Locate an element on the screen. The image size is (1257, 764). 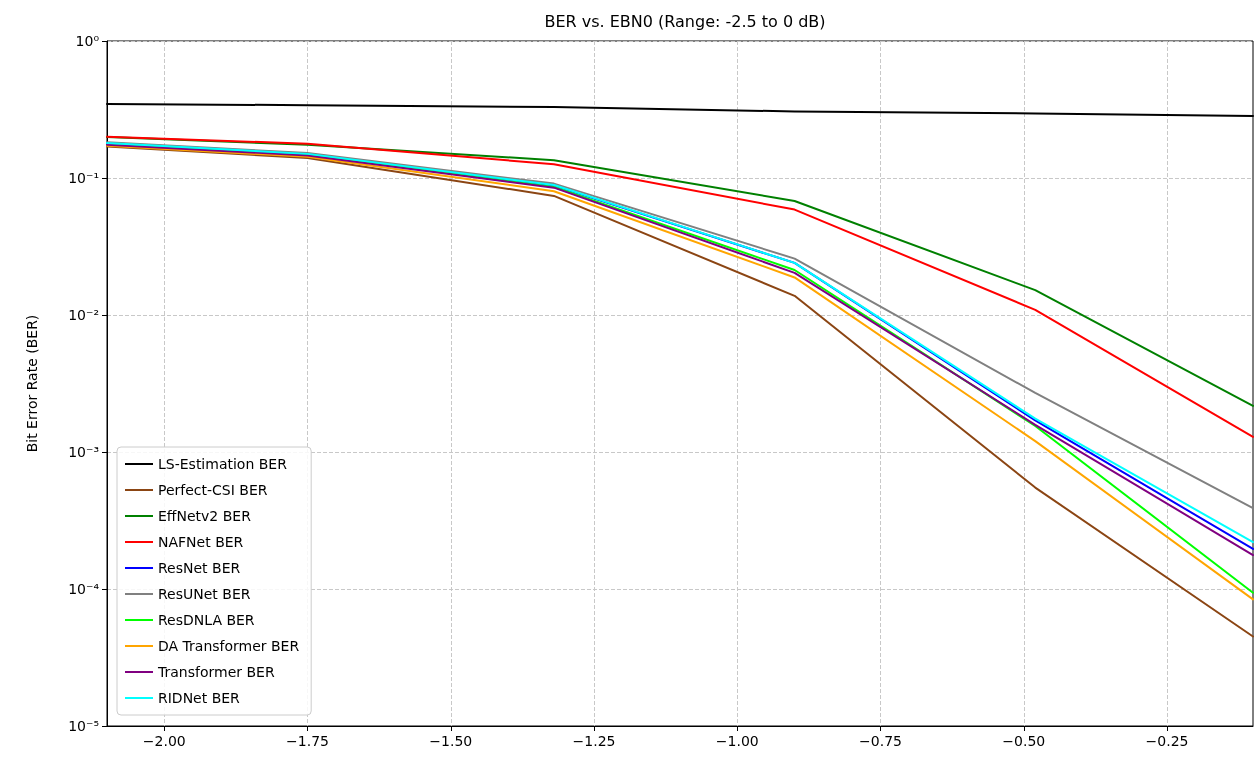
y-tick-label: 10⁻¹ is located at coordinates (83, 178).